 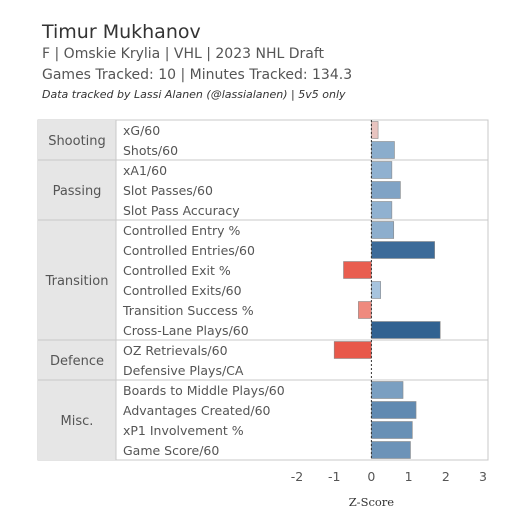 I want to click on metric-label-xp1-involvement: xP1 Involvement %, so click(x=183, y=430).